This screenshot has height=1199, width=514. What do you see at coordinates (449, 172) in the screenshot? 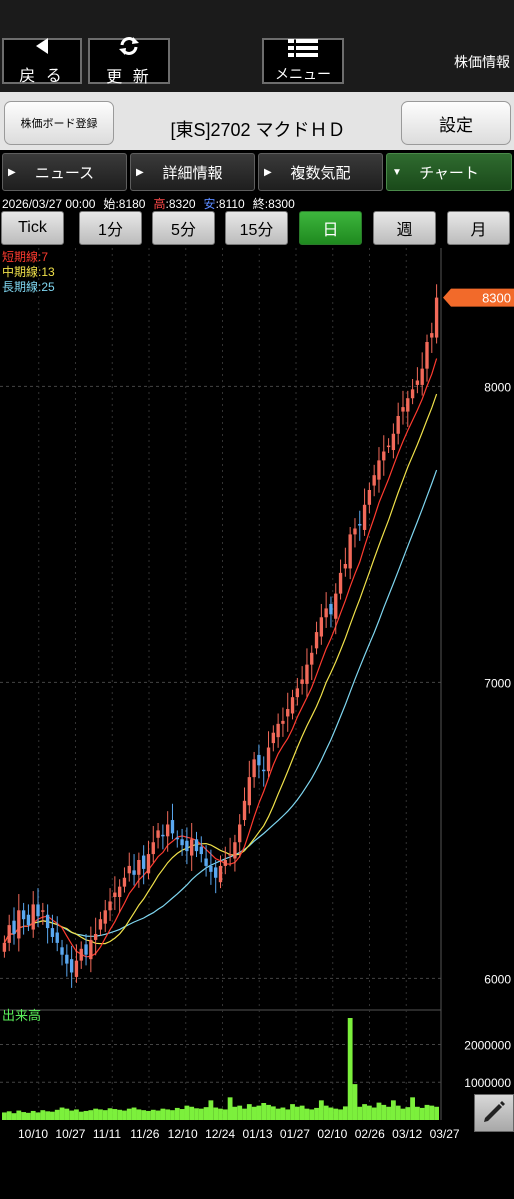
I see `tab-chart: ▼ チャート` at bounding box center [449, 172].